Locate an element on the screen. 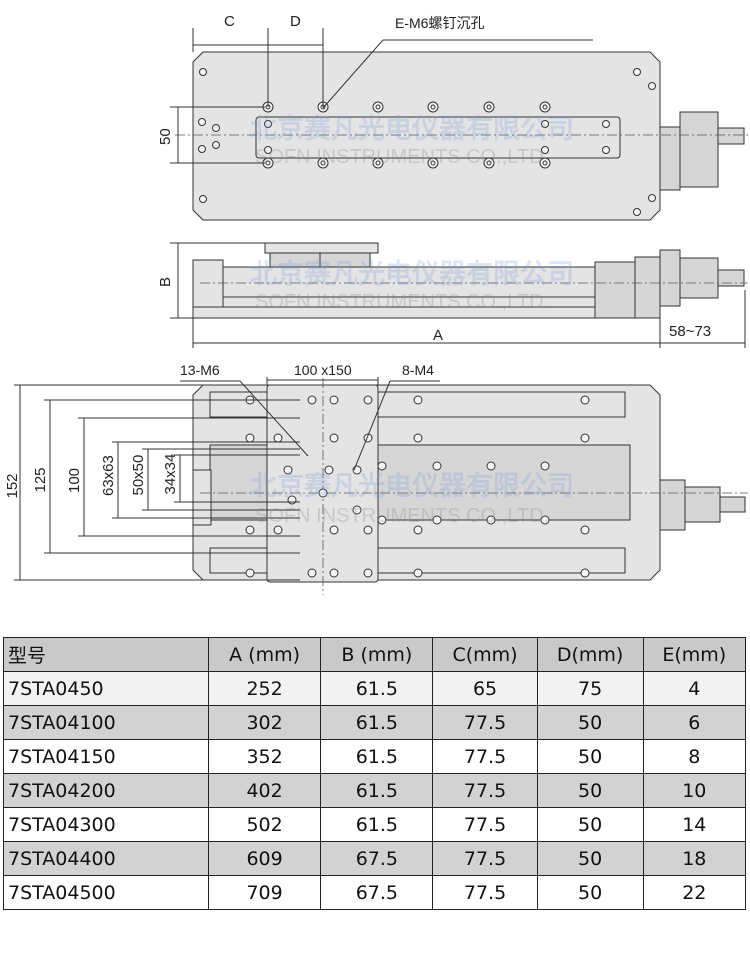 The width and height of the screenshot is (750, 959). table-row: 7STA04150 352 61.5 77.5 50 8 is located at coordinates (375, 756).